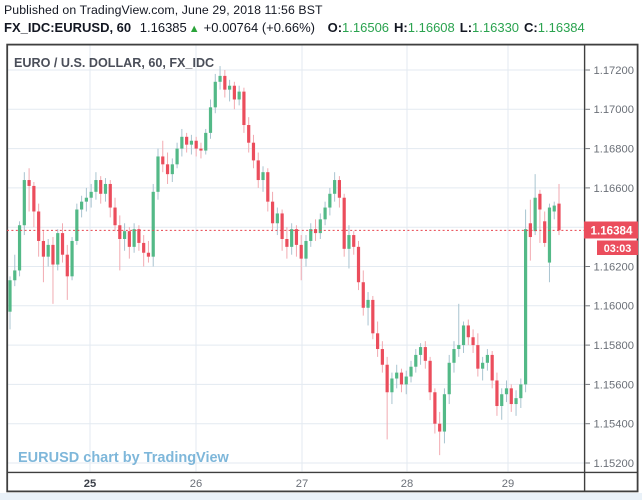 This screenshot has height=500, width=642. I want to click on last-price-label: 1.16384, so click(611, 230).